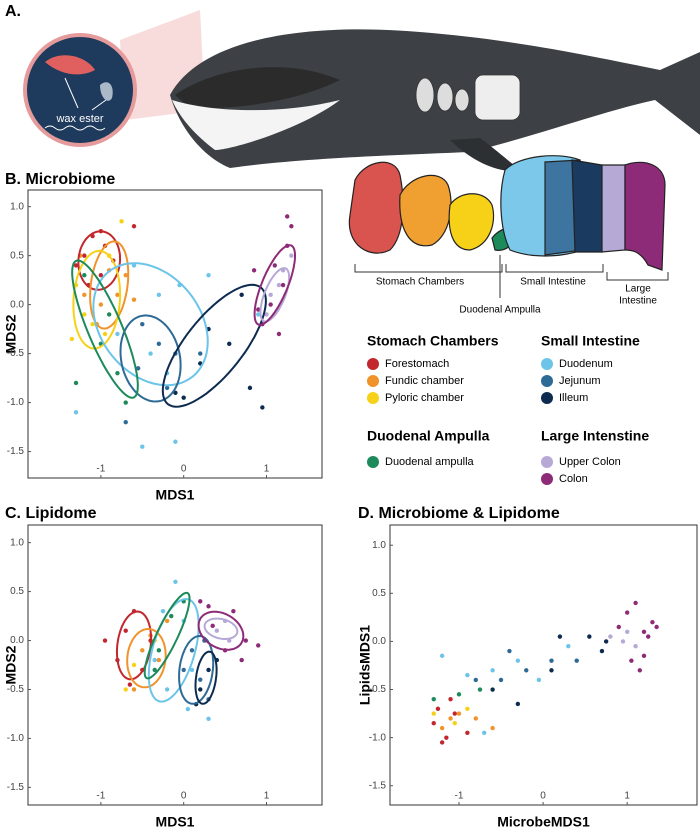 The height and width of the screenshot is (833, 700). Describe the element at coordinates (60, 179) in the screenshot. I see `chart-title: B. Microbiome` at that location.